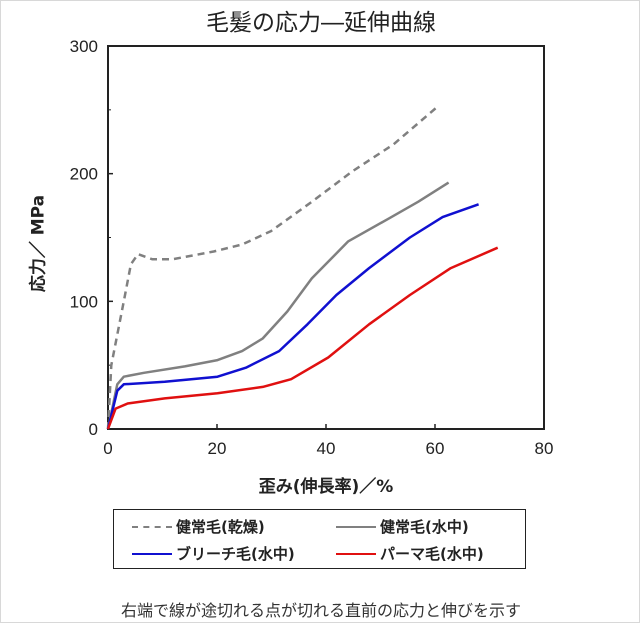  I want to click on legend-item-bleached: ブリーチ毛(水中), so click(213, 553).